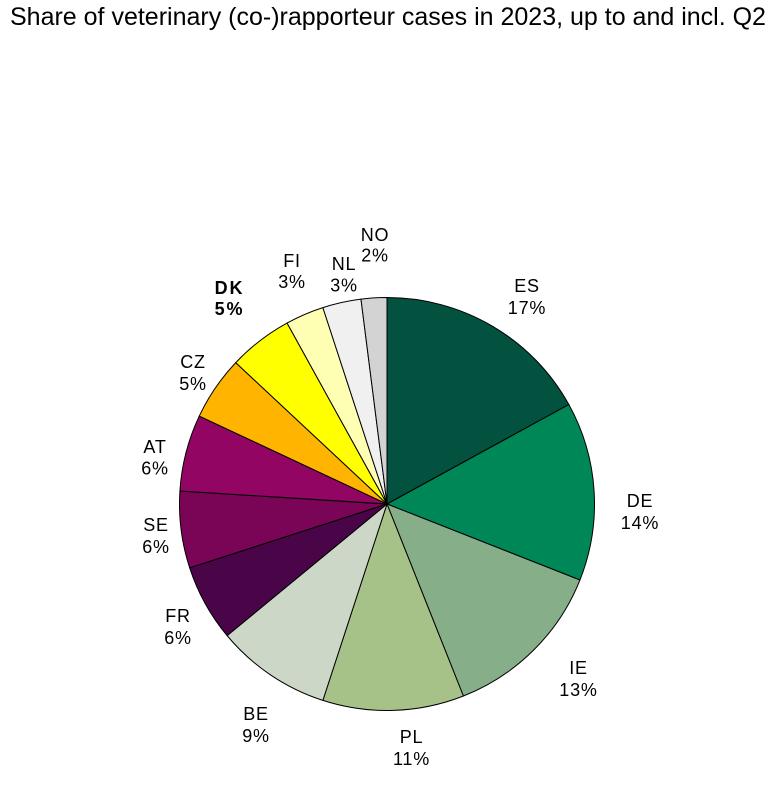 The image size is (780, 790). What do you see at coordinates (375, 235) in the screenshot?
I see `svg-text: NO` at bounding box center [375, 235].